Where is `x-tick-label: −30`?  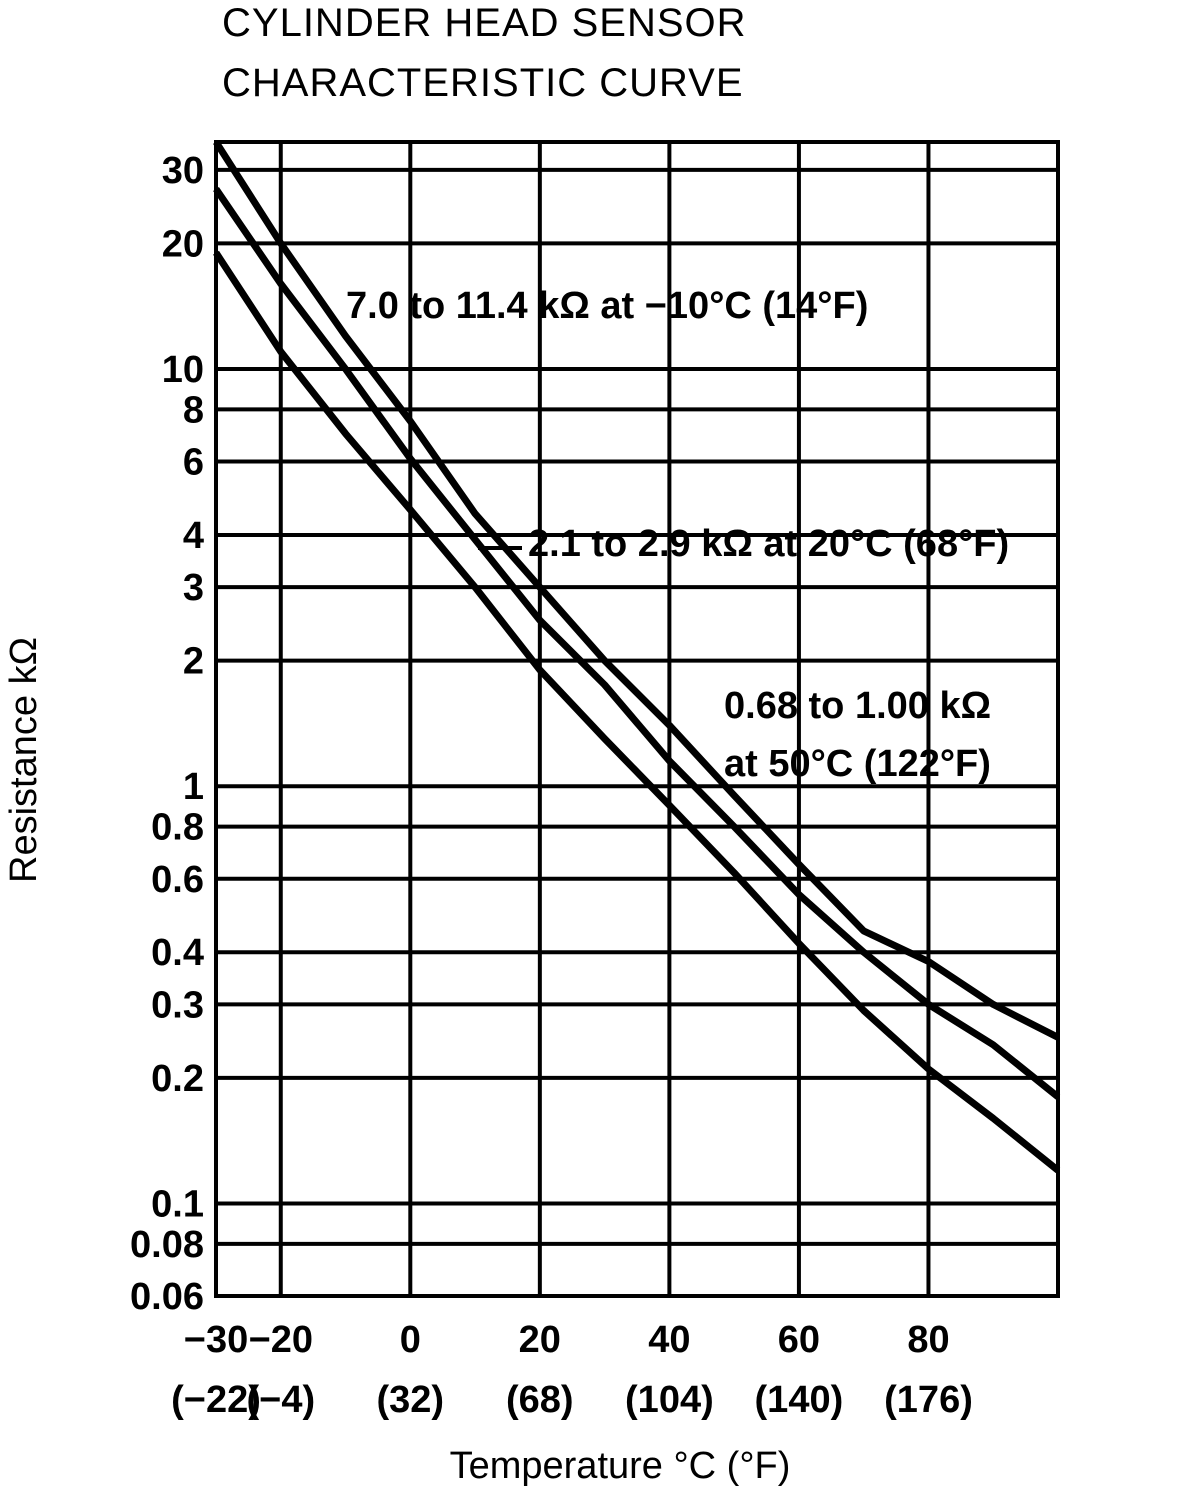
x-tick-label: −30 is located at coordinates (216, 1340).